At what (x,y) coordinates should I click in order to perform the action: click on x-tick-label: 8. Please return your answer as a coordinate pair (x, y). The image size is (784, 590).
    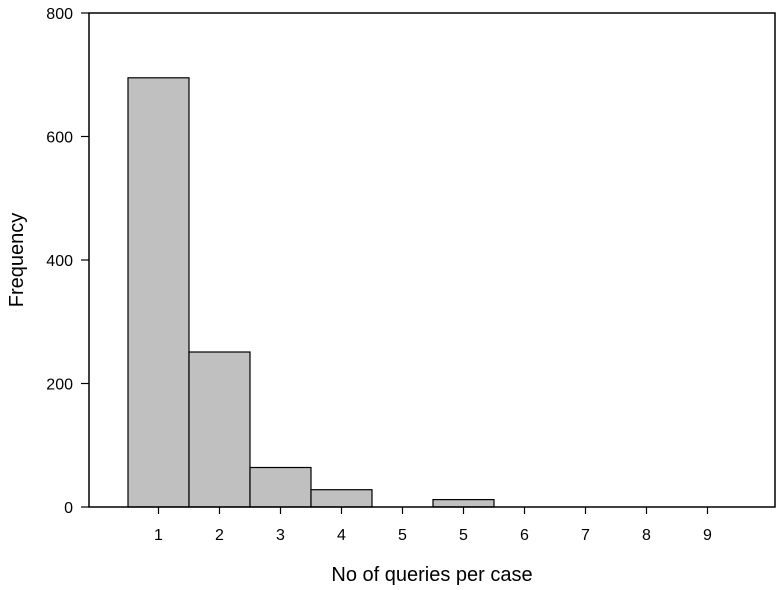
    Looking at the image, I should click on (646, 535).